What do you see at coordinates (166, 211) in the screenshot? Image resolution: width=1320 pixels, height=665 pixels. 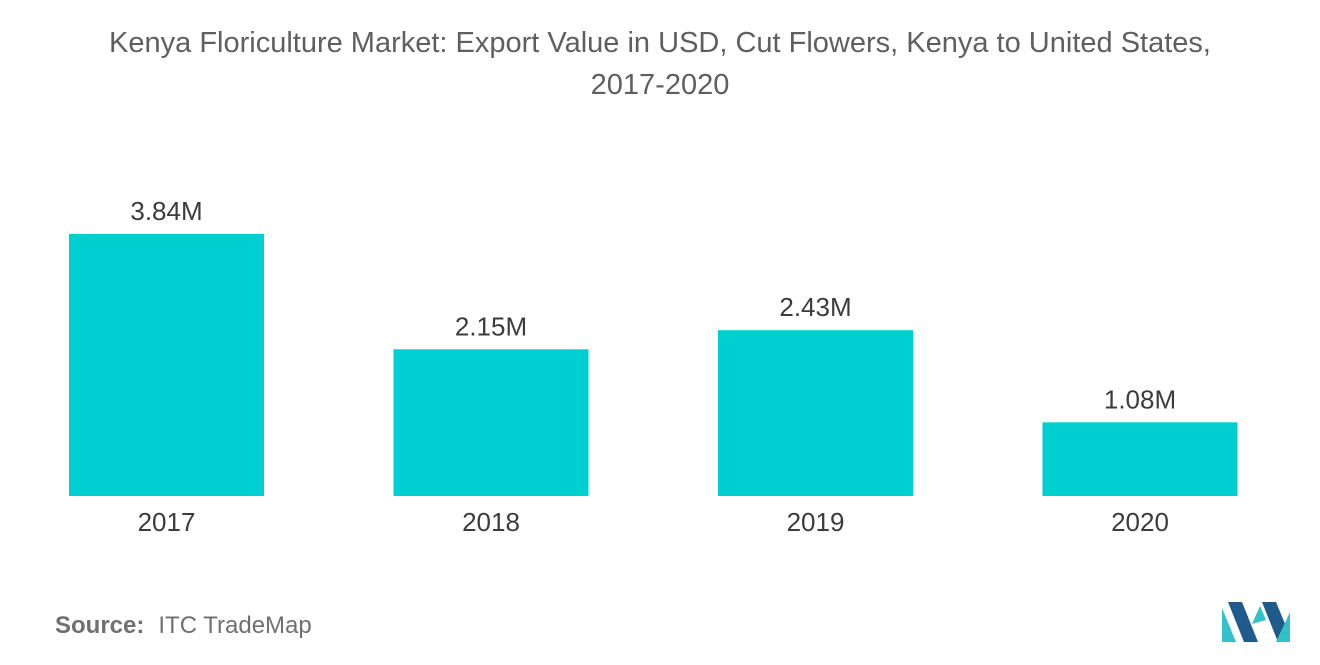 I see `value-label-2017: 3.84M` at bounding box center [166, 211].